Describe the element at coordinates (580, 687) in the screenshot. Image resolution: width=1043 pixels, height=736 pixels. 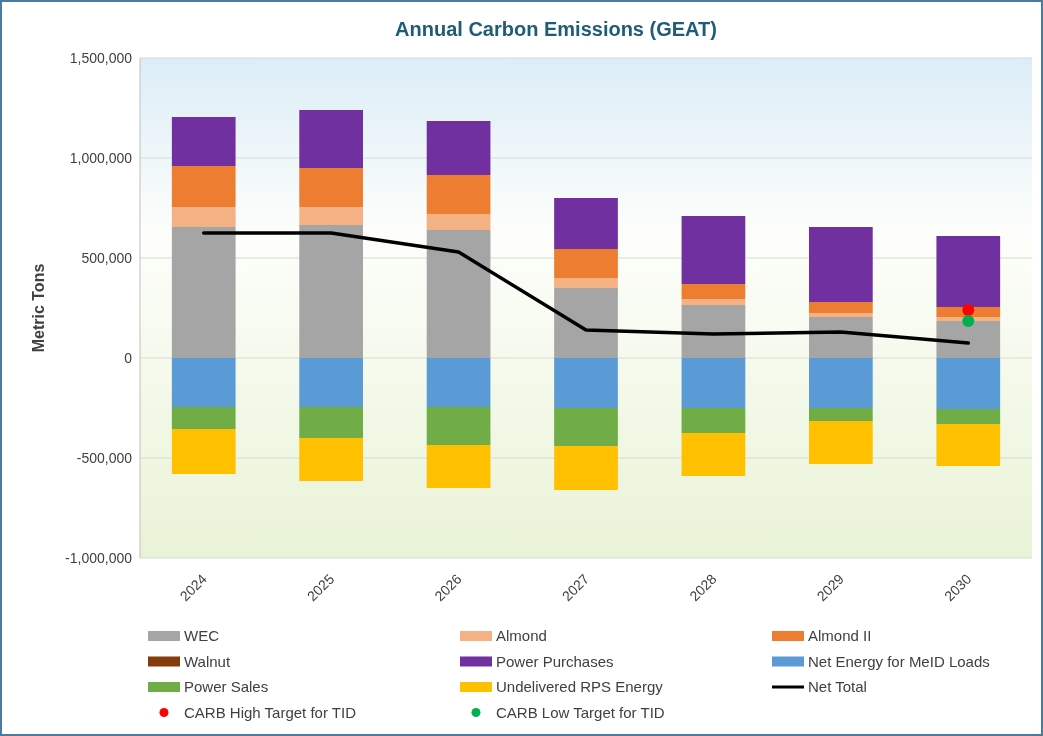
I see `legend-label: Undelivered RPS Energy` at that location.